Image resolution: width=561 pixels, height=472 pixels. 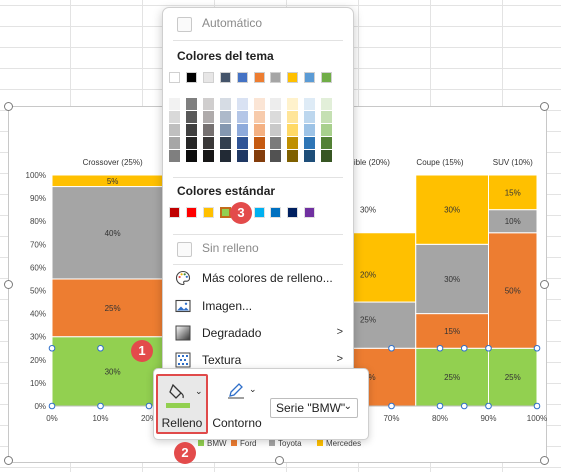 I want to click on palette-icon, so click(x=183, y=278).